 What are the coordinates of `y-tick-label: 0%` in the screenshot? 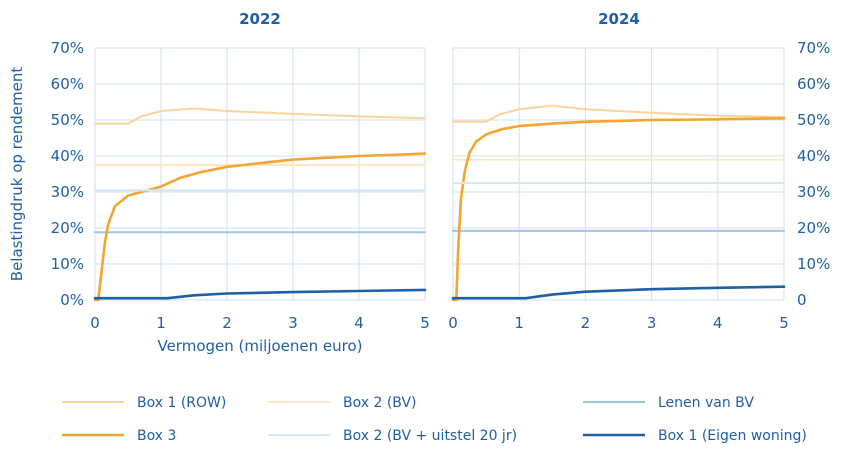 It's located at (72, 300).